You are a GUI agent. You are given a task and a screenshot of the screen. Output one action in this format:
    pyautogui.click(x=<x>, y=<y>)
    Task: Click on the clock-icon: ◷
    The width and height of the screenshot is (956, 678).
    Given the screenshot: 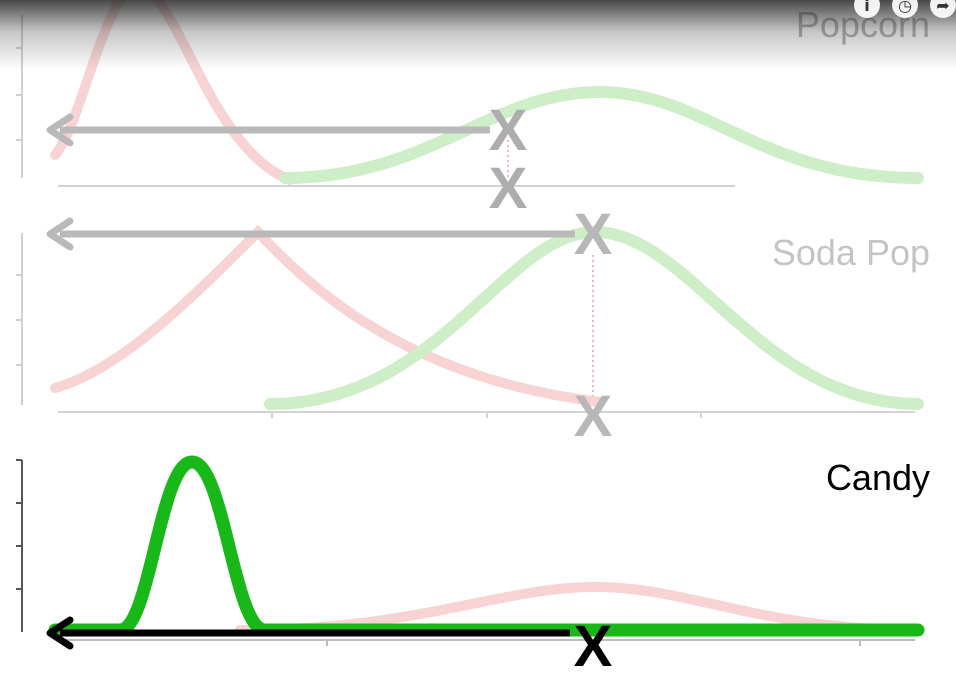 What is the action you would take?
    pyautogui.click(x=905, y=9)
    